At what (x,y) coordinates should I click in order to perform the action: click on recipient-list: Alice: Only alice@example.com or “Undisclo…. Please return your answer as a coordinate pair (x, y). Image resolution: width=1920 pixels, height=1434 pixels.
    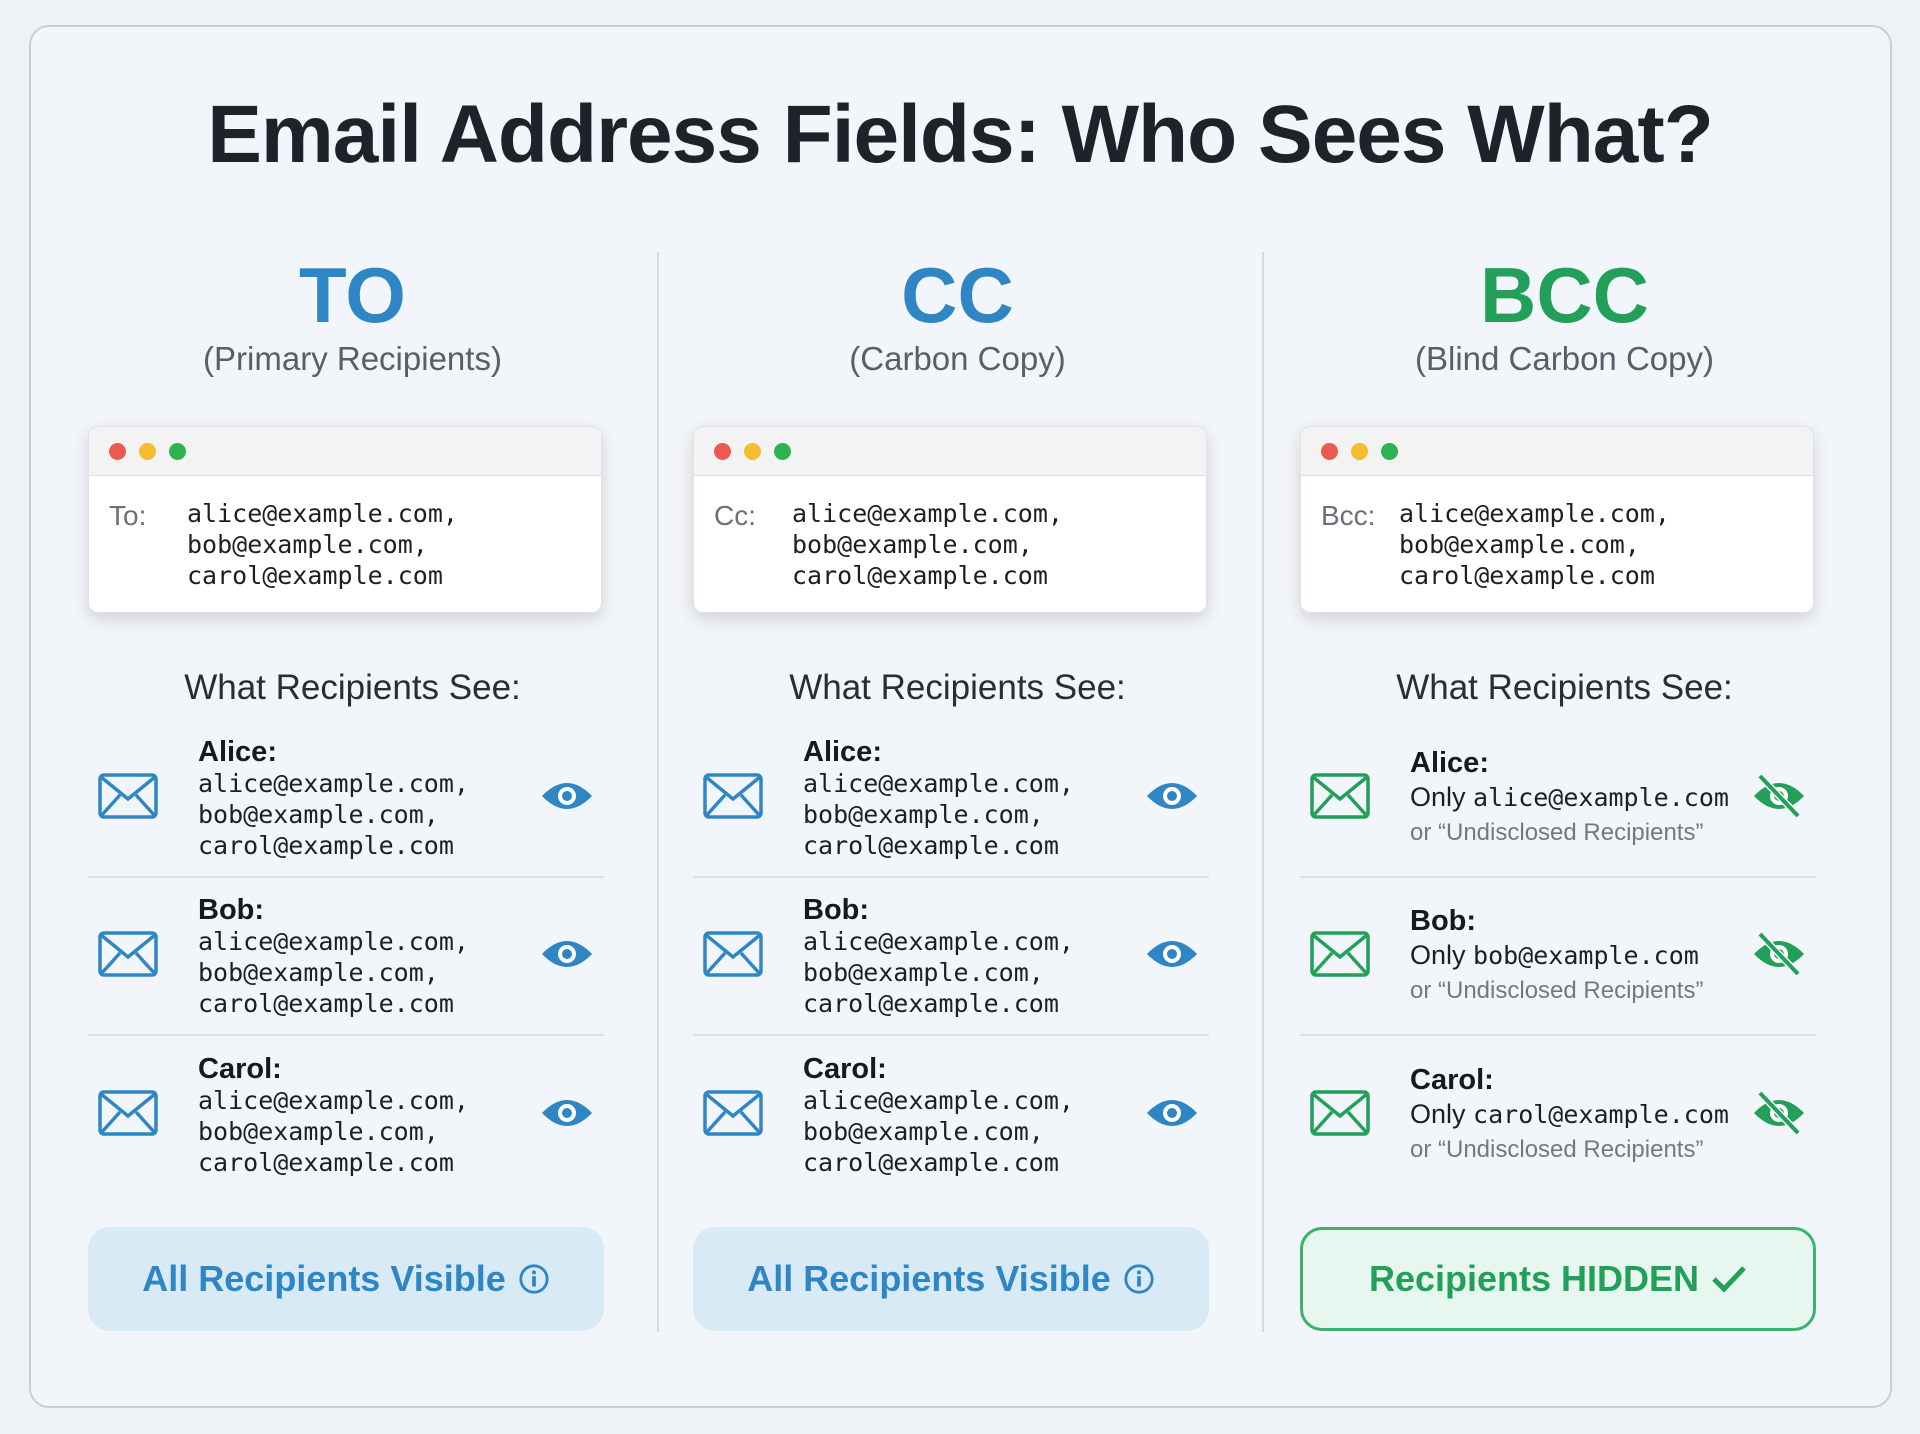
    Looking at the image, I should click on (1558, 957).